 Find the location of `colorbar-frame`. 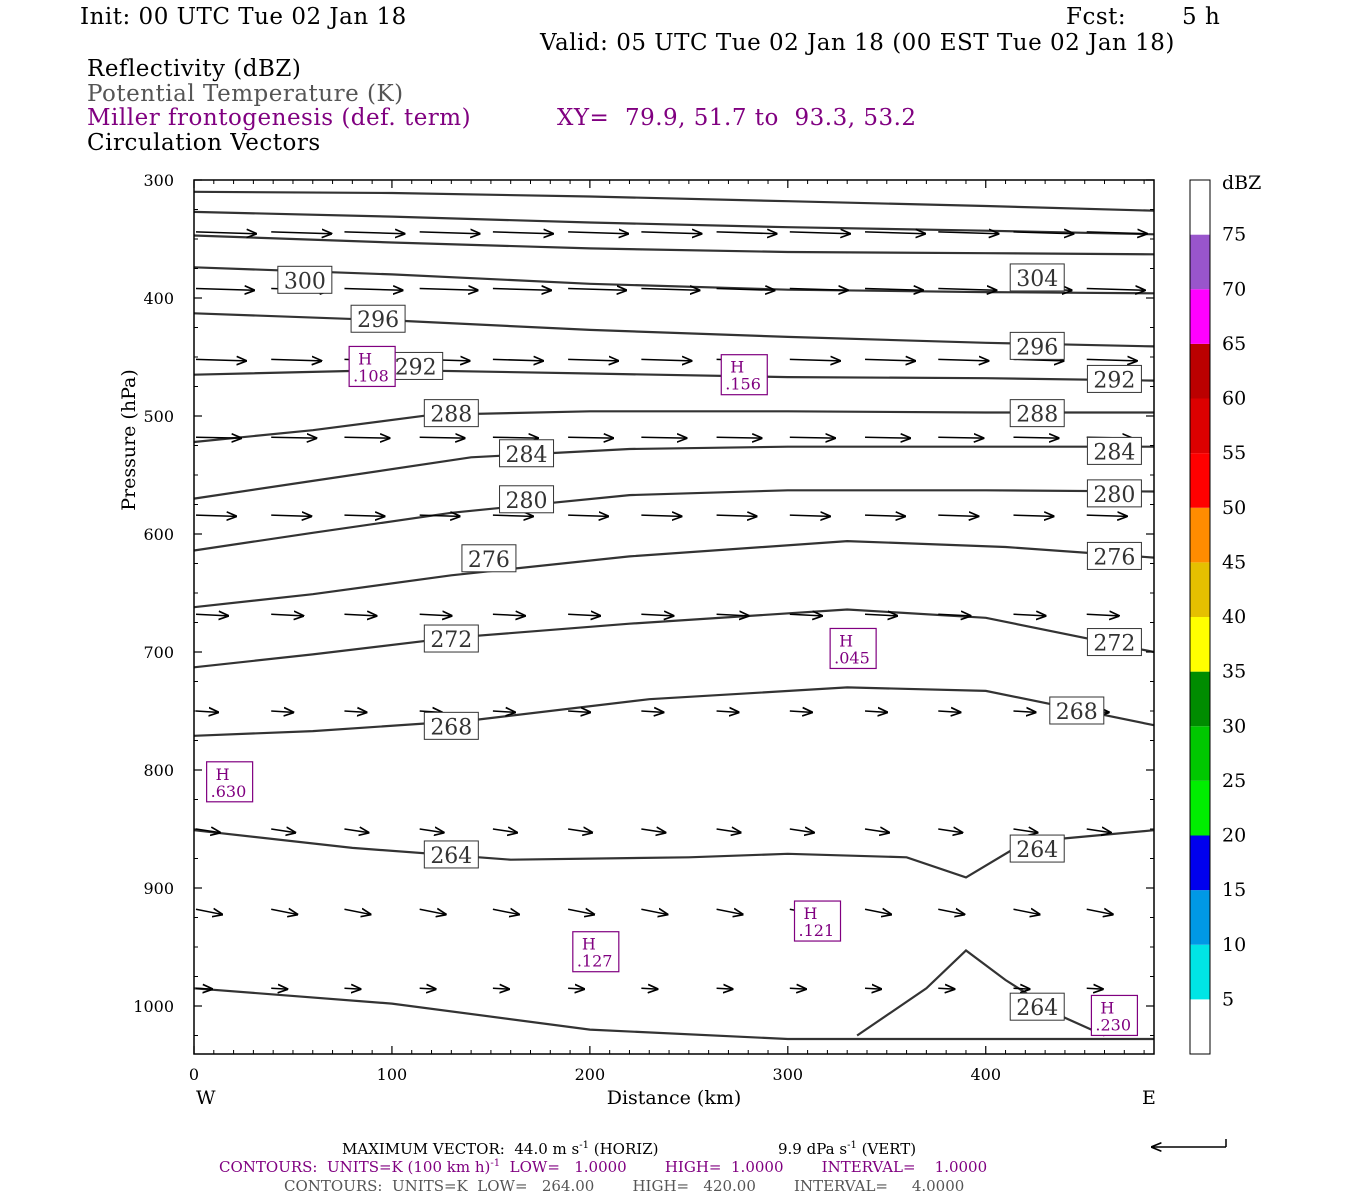

colorbar-frame is located at coordinates (1200, 617).